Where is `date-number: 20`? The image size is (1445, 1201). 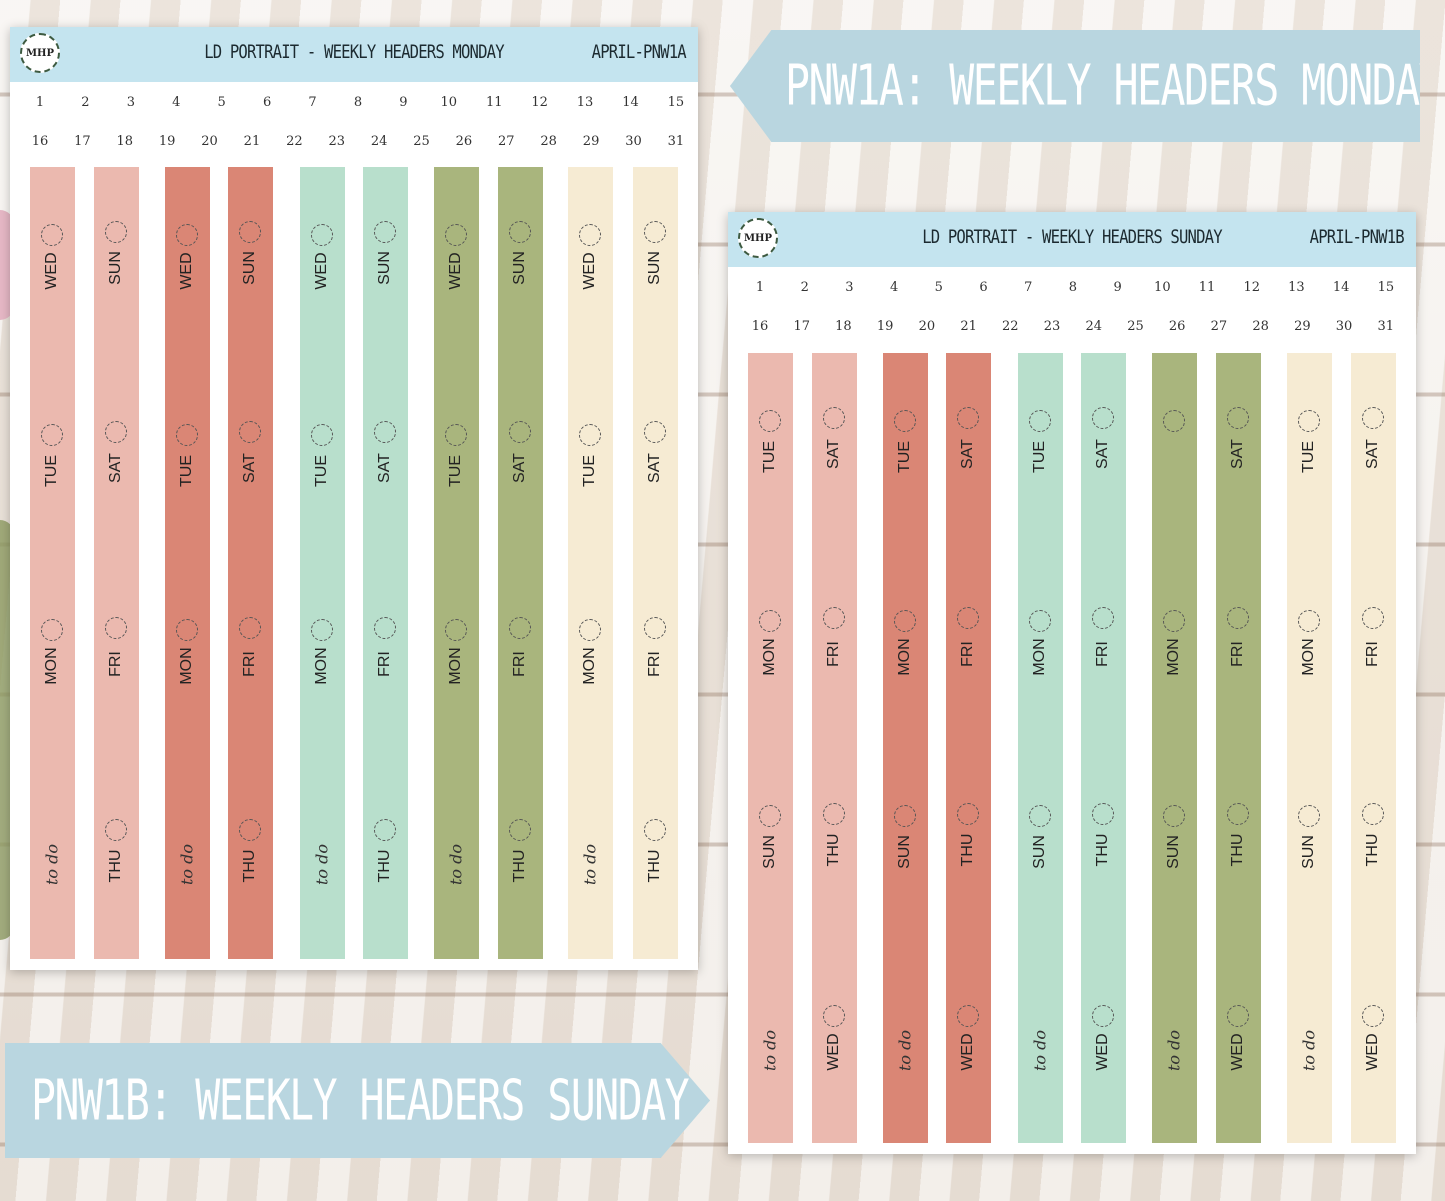 date-number: 20 is located at coordinates (209, 141).